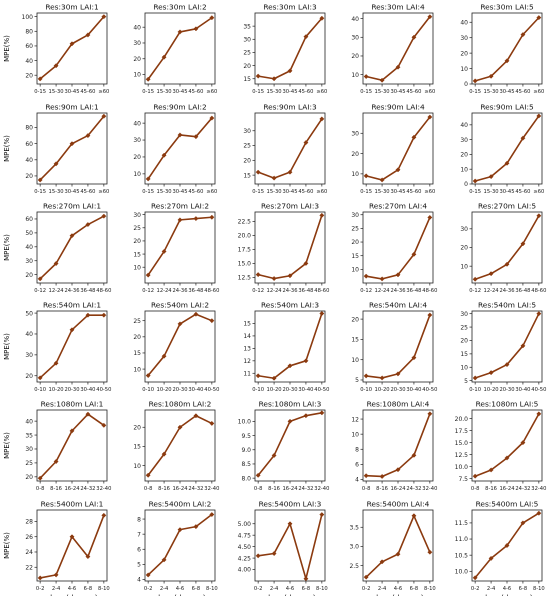  What do you see at coordinates (246, 478) in the screenshot?
I see `y-tick-label: 8.0` at bounding box center [246, 478].